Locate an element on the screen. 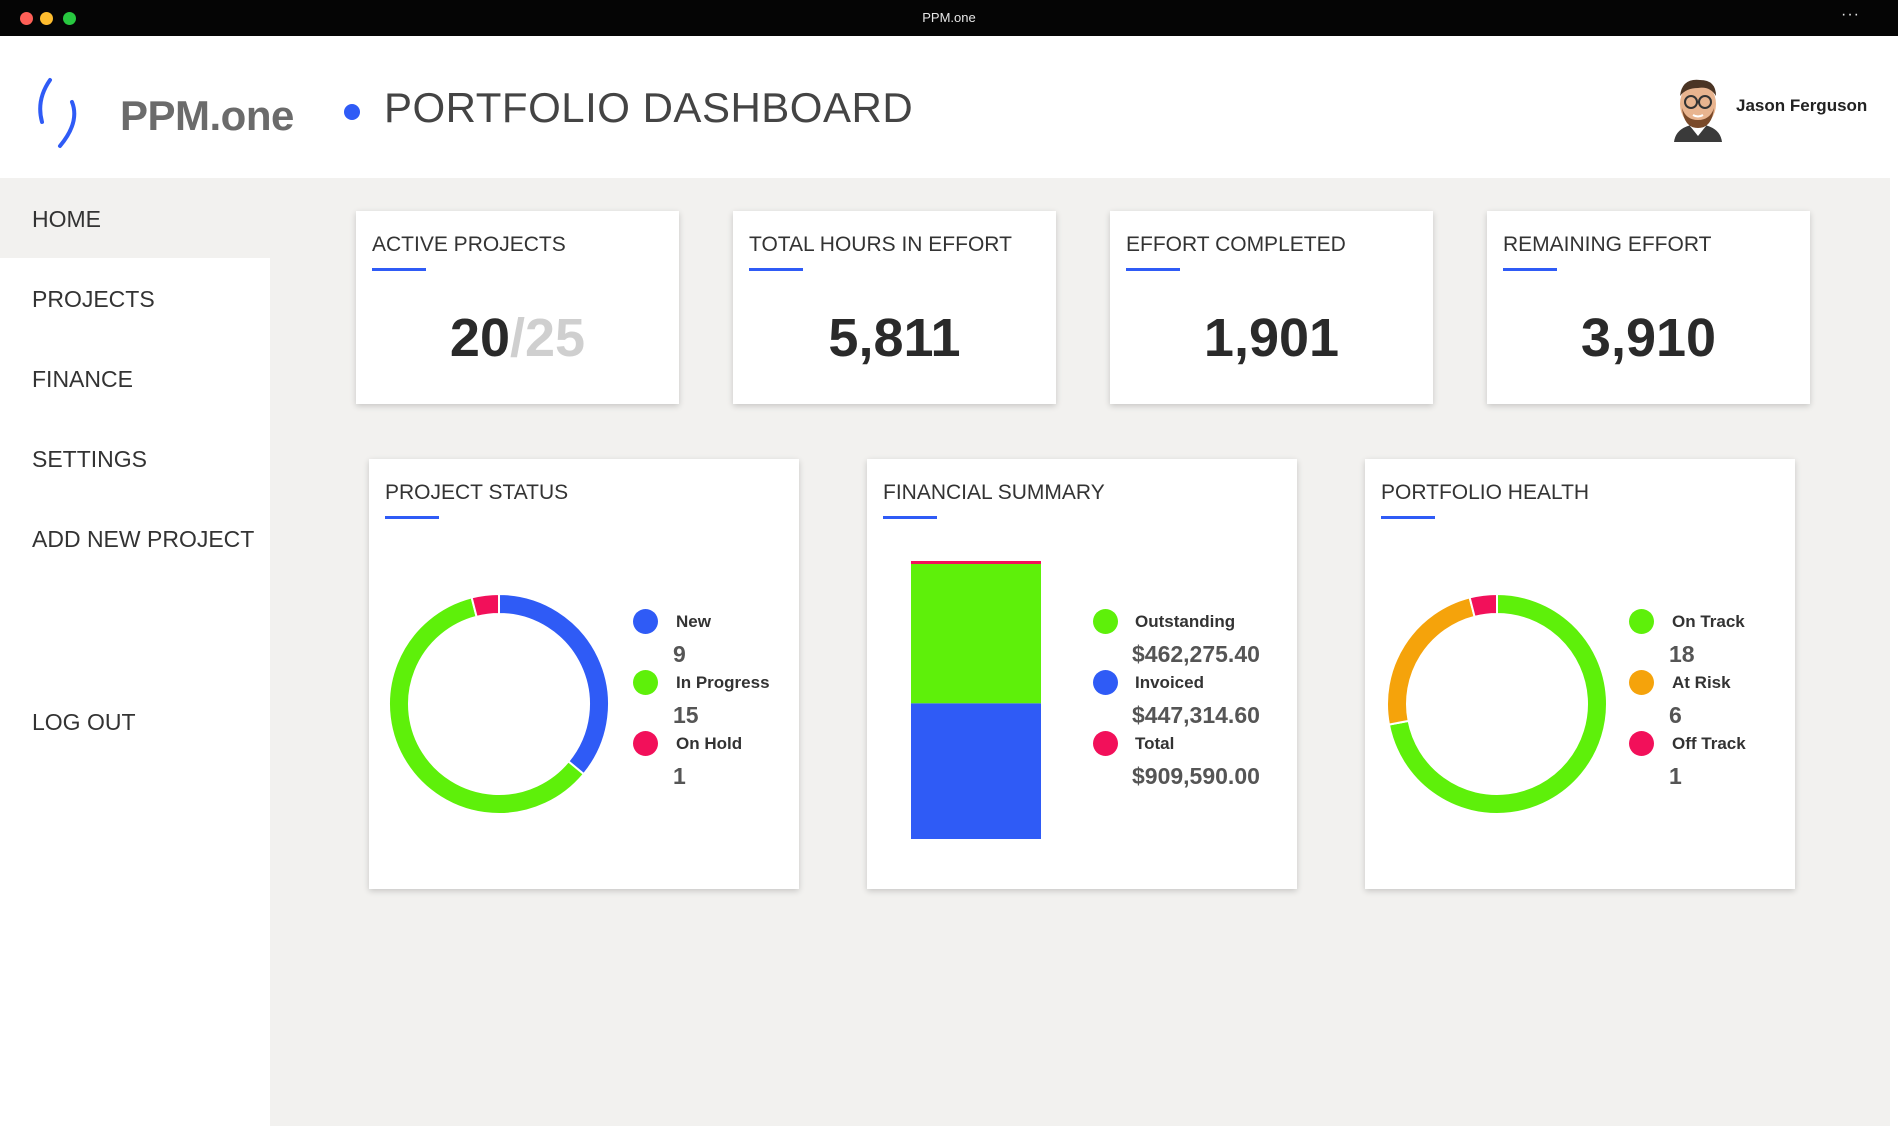 Image resolution: width=1898 pixels, height=1126 pixels. legend-label: On Hold is located at coordinates (709, 743).